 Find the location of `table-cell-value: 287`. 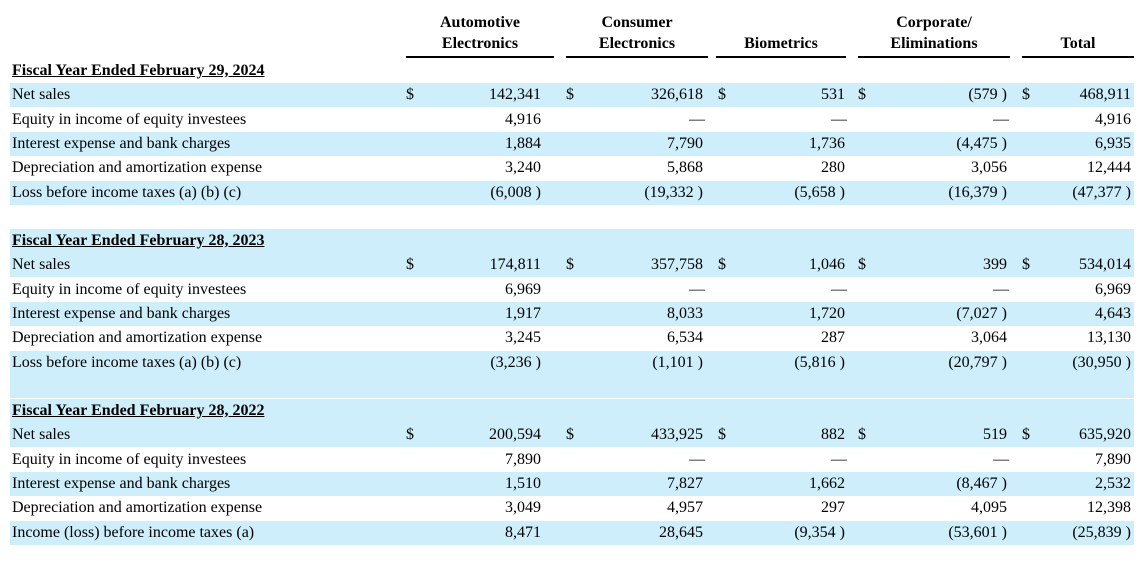

table-cell-value: 287 is located at coordinates (833, 338).